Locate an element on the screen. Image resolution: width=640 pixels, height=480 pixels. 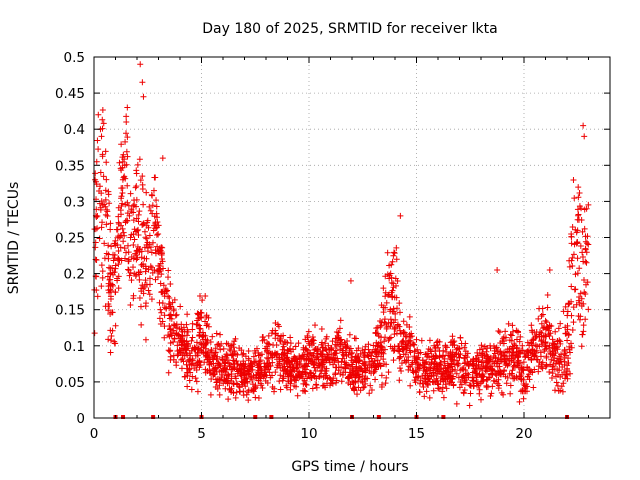
x-tick-label: 5 is located at coordinates (201, 434).